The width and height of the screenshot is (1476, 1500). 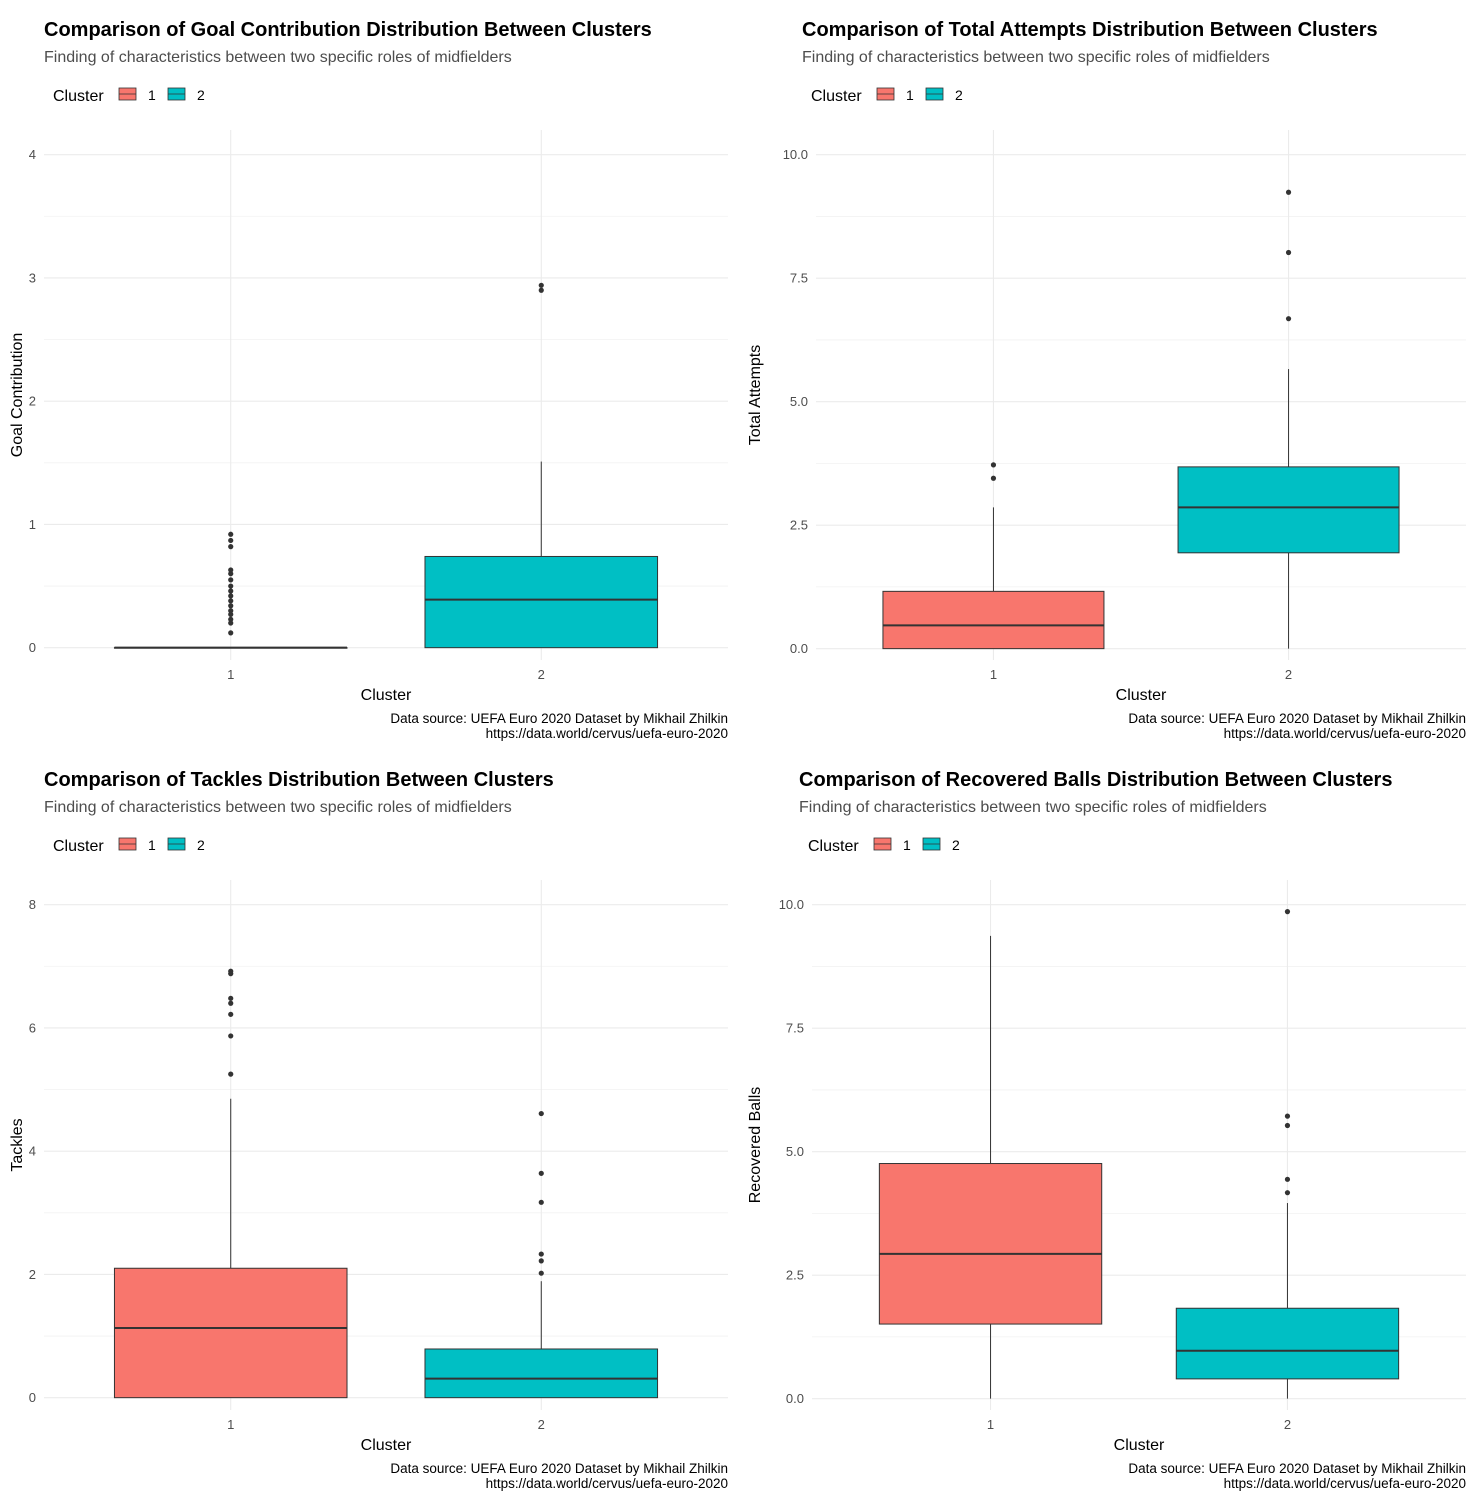 What do you see at coordinates (755, 1145) in the screenshot?
I see `y-axis-title: Recovered Balls` at bounding box center [755, 1145].